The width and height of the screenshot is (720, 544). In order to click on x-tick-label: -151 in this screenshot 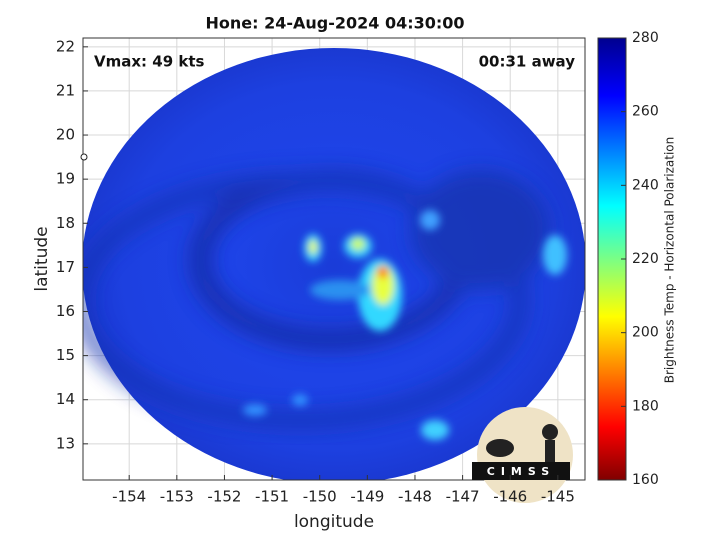, I will do `click(272, 497)`.